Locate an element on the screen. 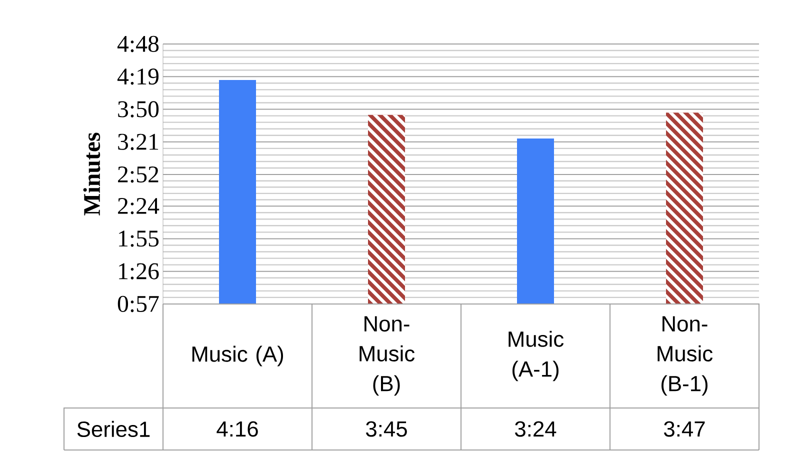 This screenshot has width=789, height=459. data-label: 3:45 is located at coordinates (386, 429).